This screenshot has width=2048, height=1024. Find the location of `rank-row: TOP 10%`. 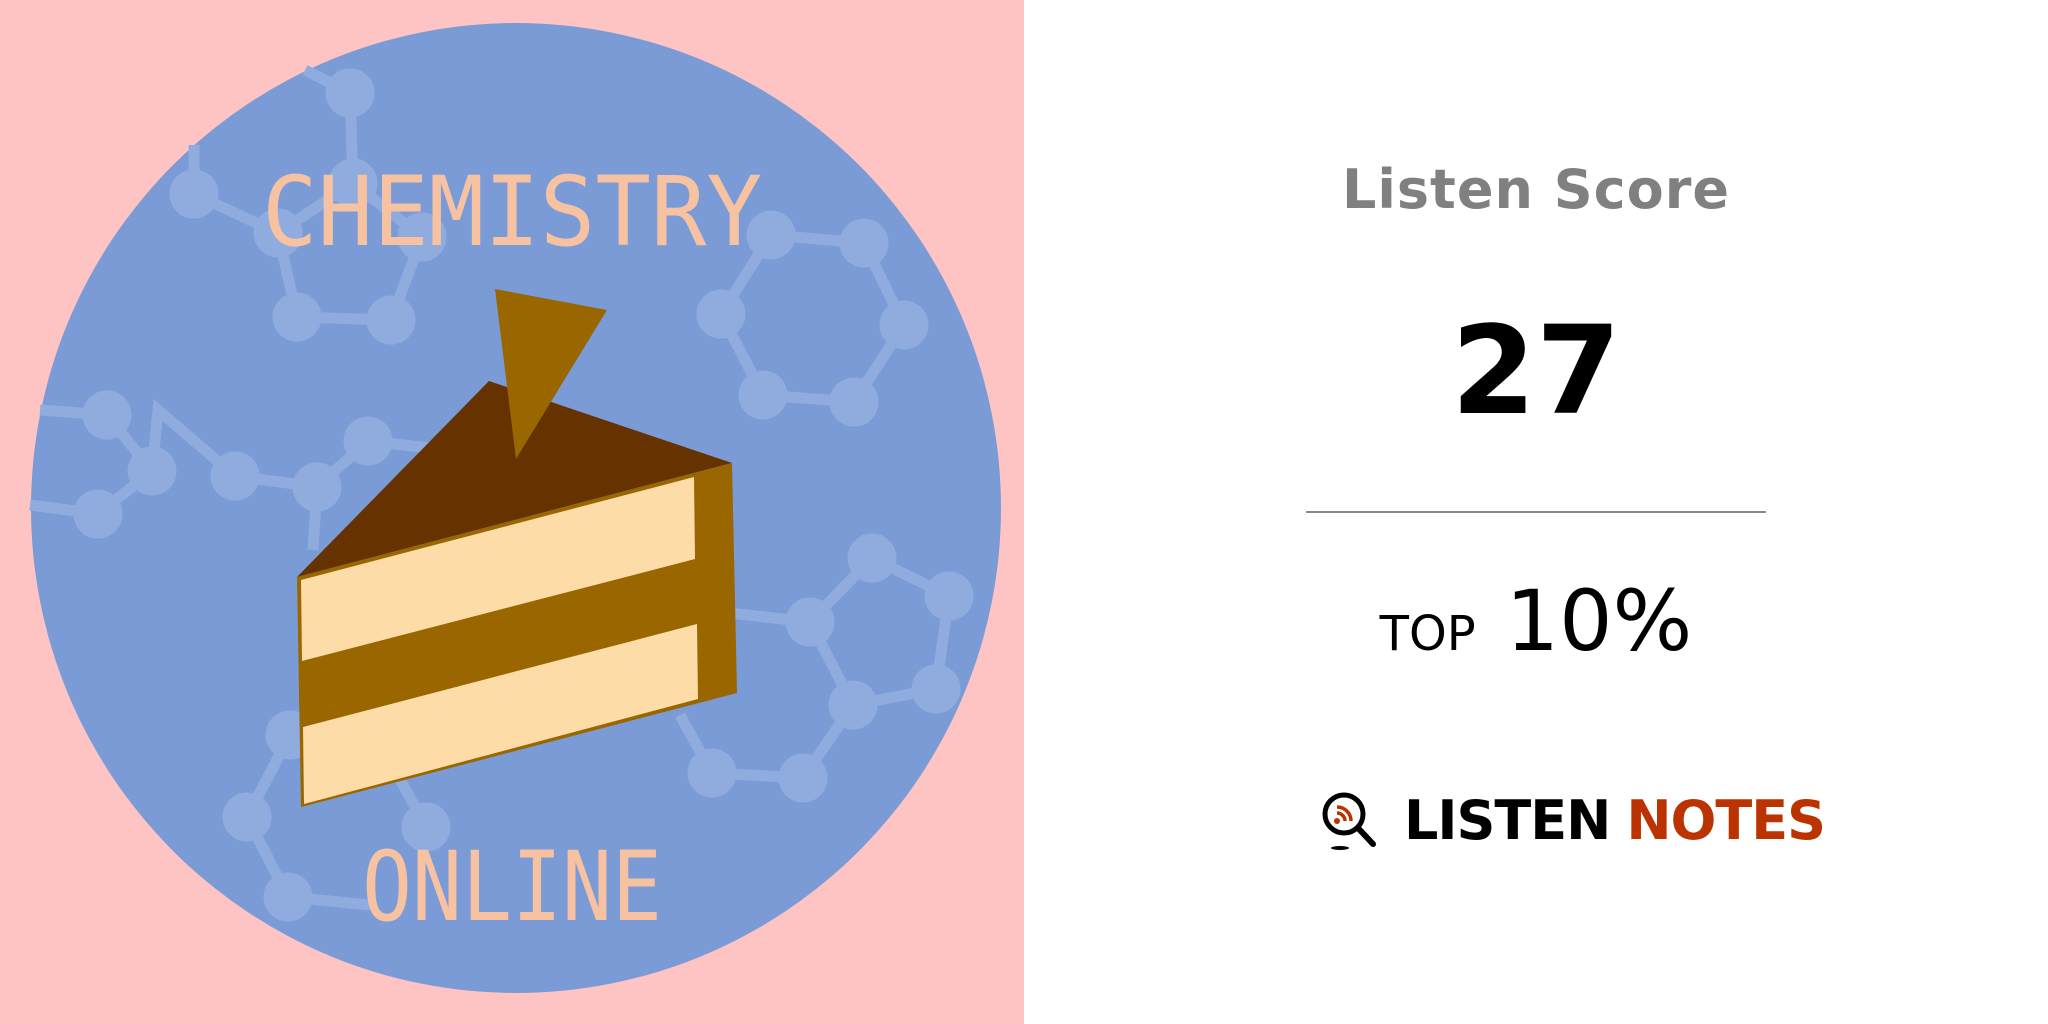

rank-row: TOP 10% is located at coordinates (1536, 621).